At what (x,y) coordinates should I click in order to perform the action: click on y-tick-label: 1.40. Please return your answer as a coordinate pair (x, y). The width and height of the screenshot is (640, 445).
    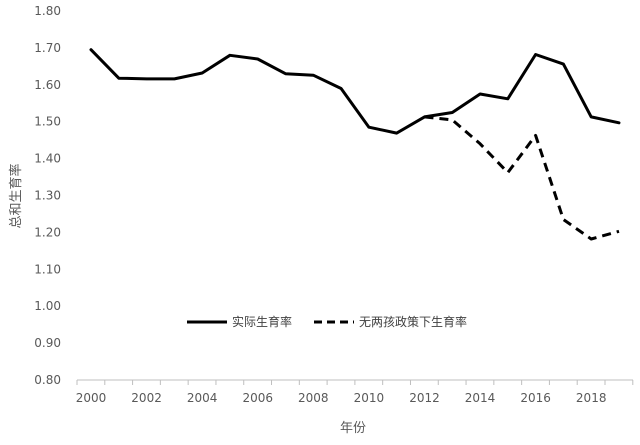
    Looking at the image, I should click on (47, 159).